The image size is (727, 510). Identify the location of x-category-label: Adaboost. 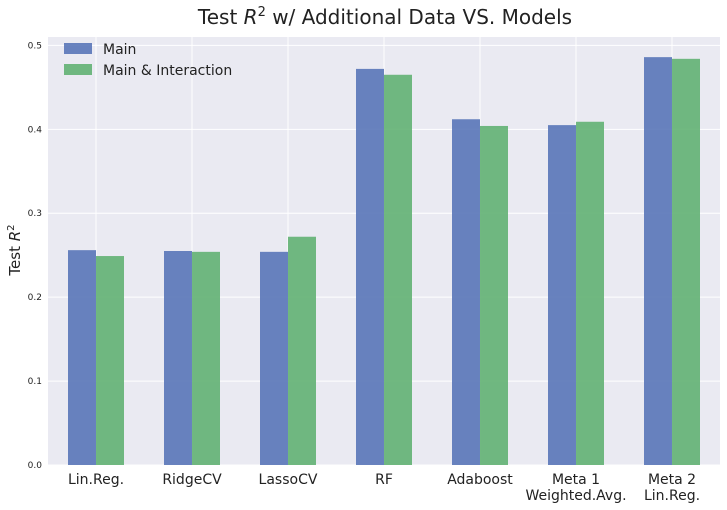
(480, 480).